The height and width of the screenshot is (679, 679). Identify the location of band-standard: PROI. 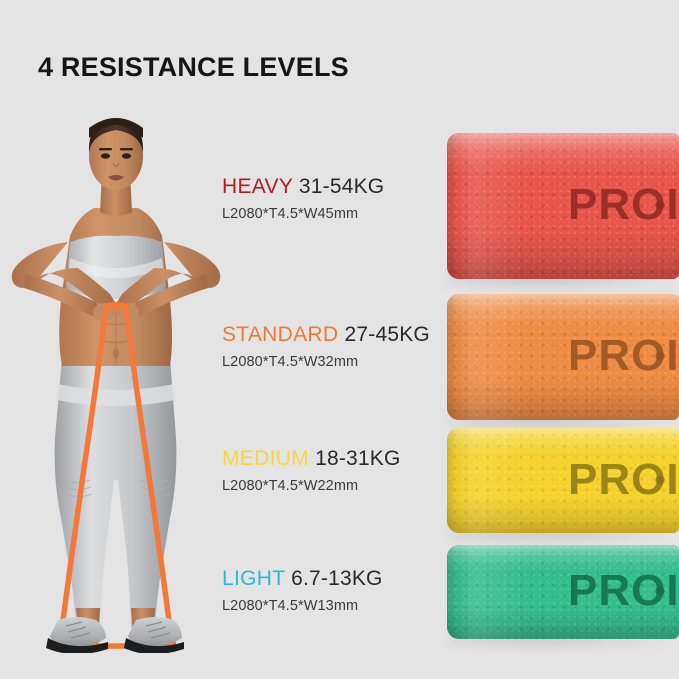
(563, 357).